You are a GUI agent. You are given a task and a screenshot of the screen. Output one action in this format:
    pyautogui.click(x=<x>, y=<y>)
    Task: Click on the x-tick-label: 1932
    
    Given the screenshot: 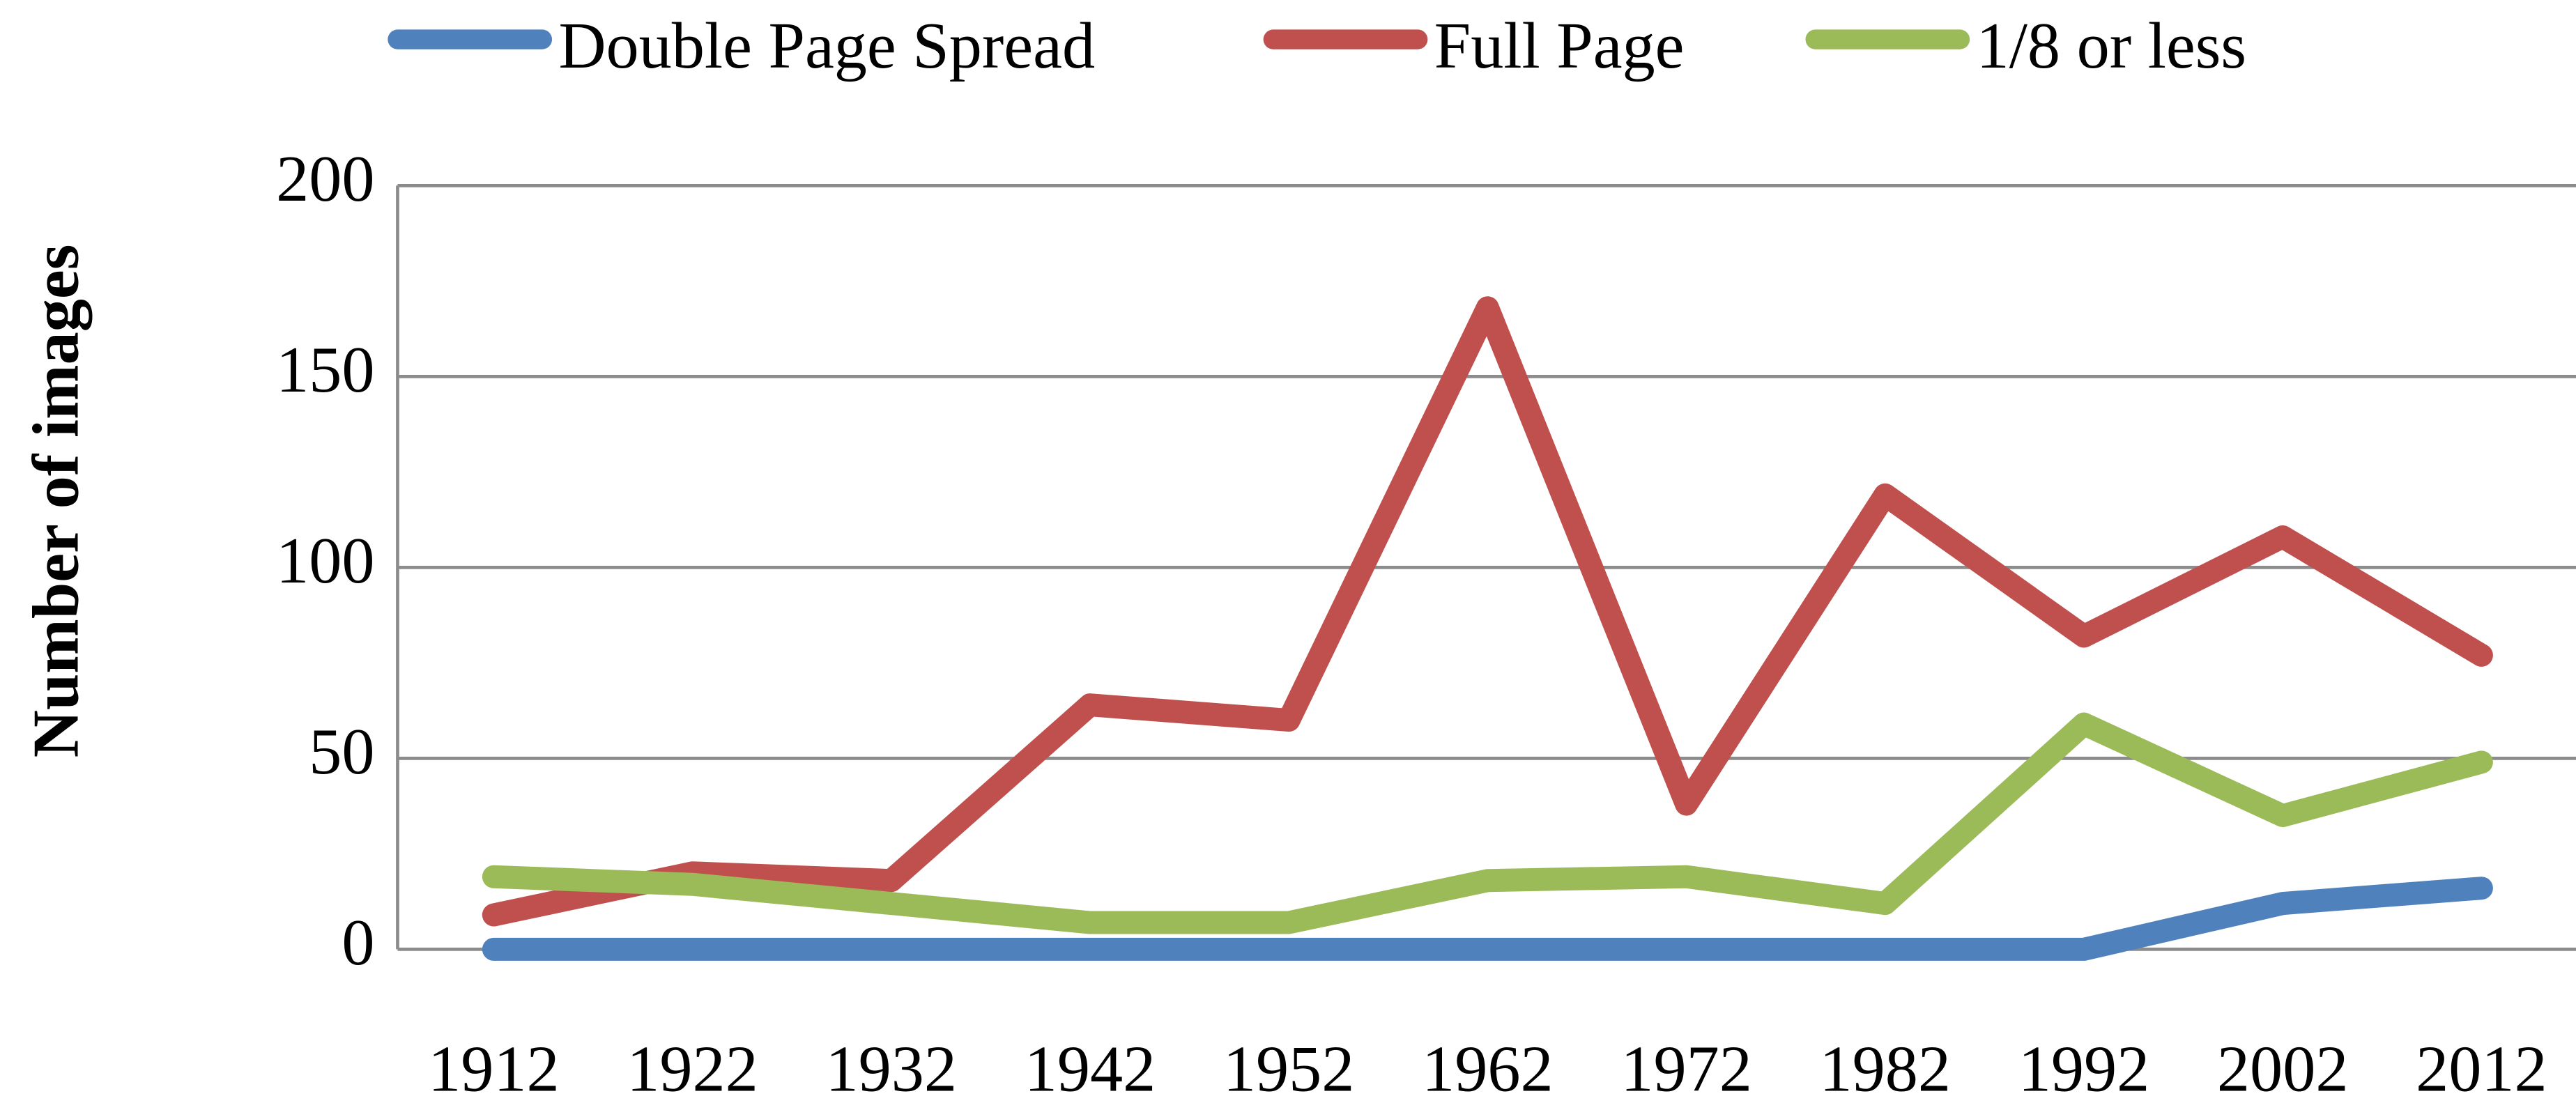 What is the action you would take?
    pyautogui.click(x=892, y=1068)
    